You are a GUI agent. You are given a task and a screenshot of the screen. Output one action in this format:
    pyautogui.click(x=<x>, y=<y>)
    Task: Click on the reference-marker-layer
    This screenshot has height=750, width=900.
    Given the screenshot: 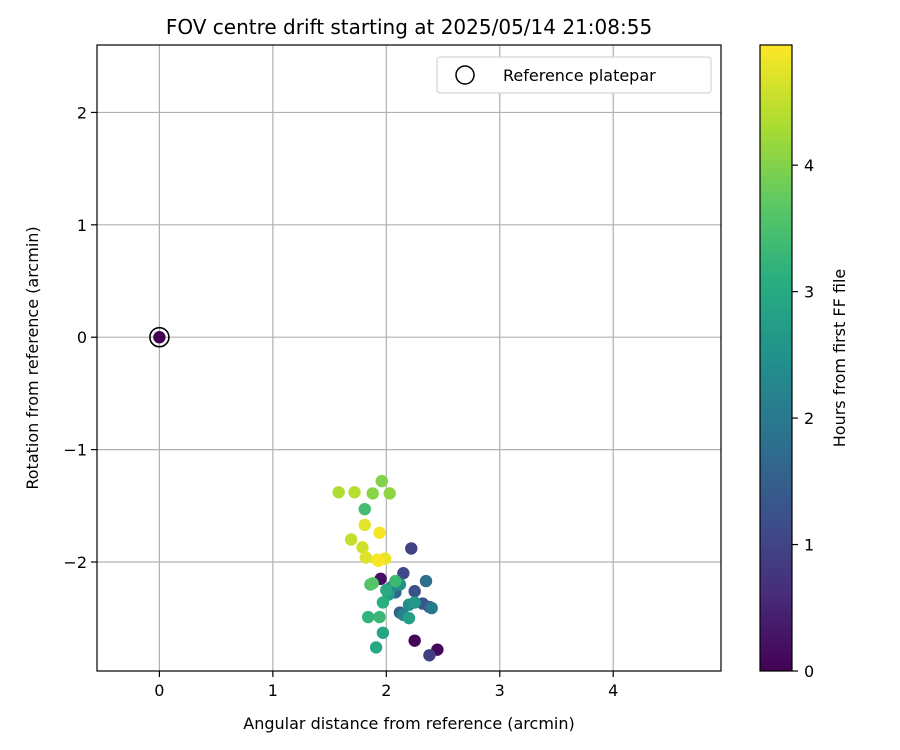 What is the action you would take?
    pyautogui.click(x=159, y=337)
    